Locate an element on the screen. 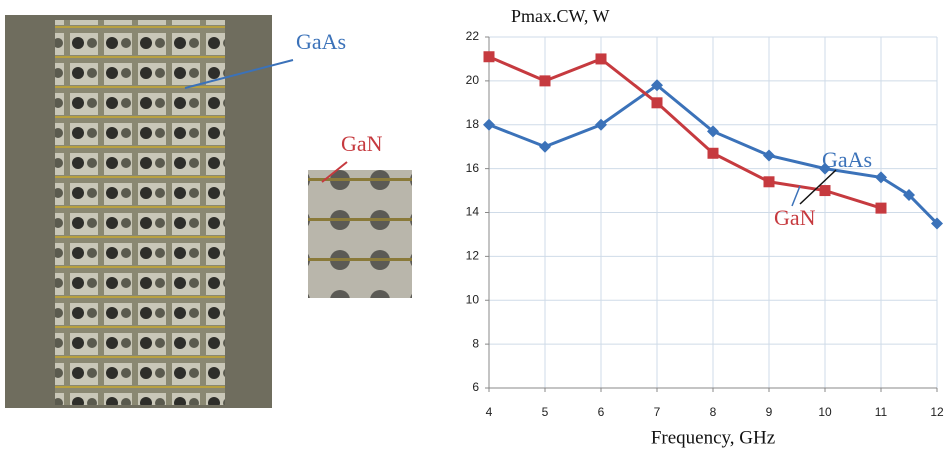  y-tick-label: 16 is located at coordinates (473, 168).